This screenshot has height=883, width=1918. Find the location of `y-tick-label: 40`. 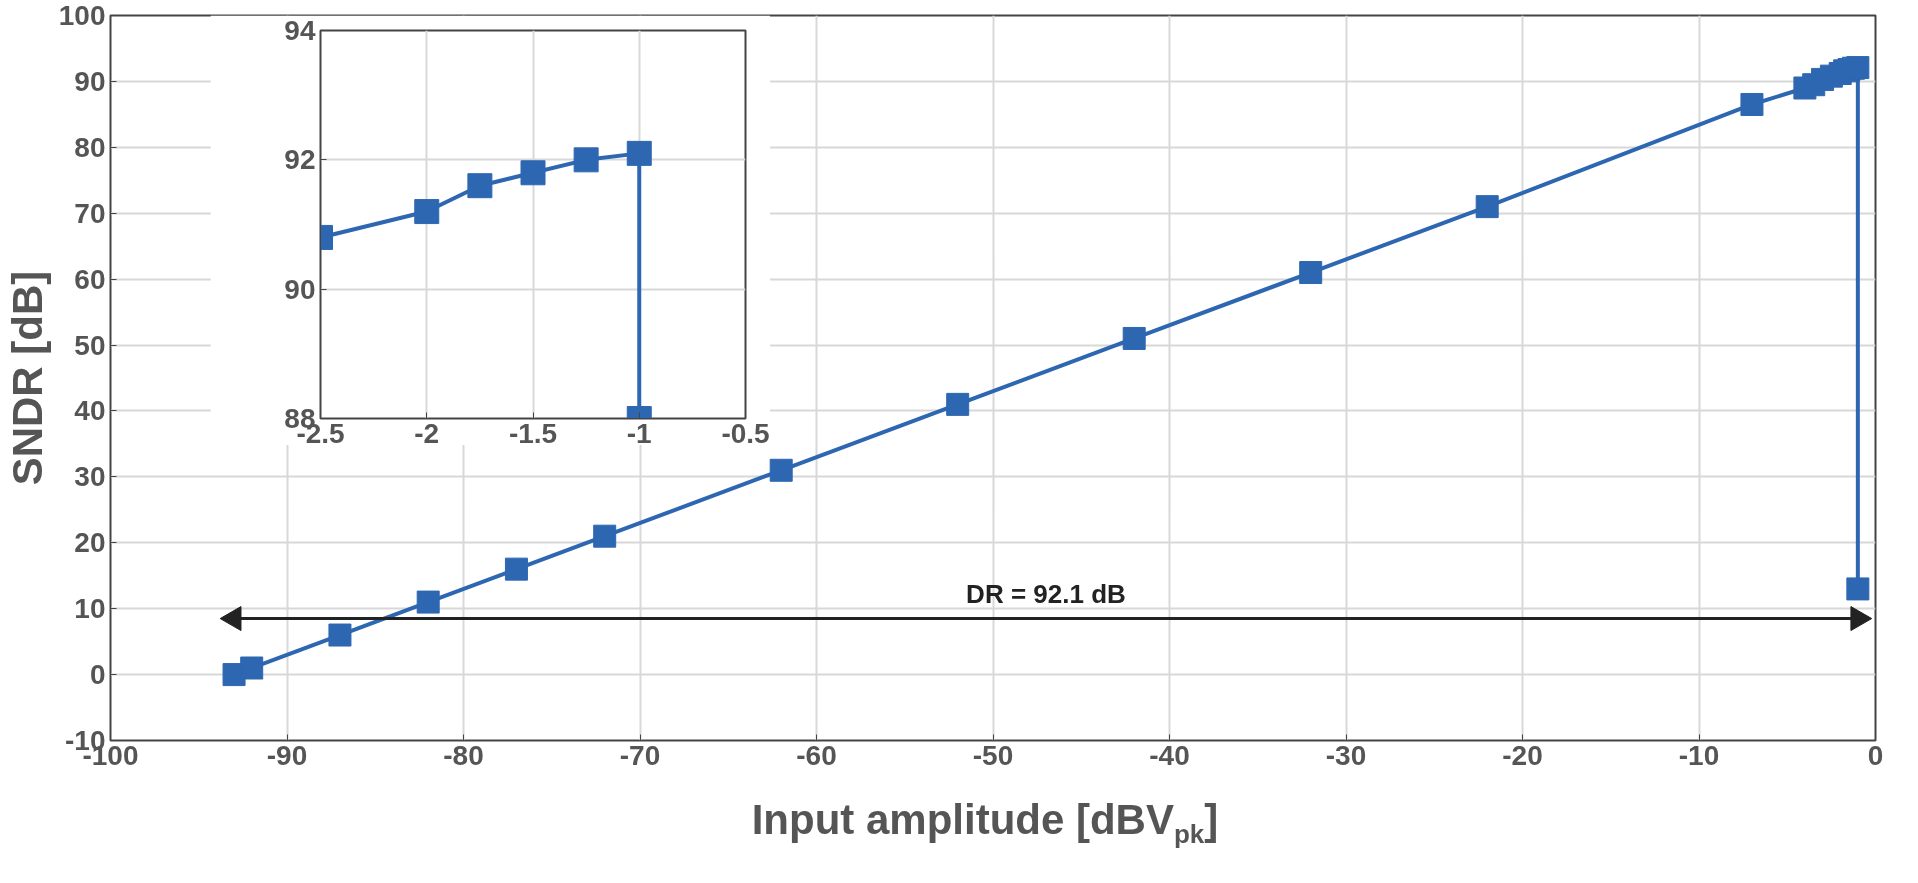

y-tick-label: 40 is located at coordinates (90, 411).